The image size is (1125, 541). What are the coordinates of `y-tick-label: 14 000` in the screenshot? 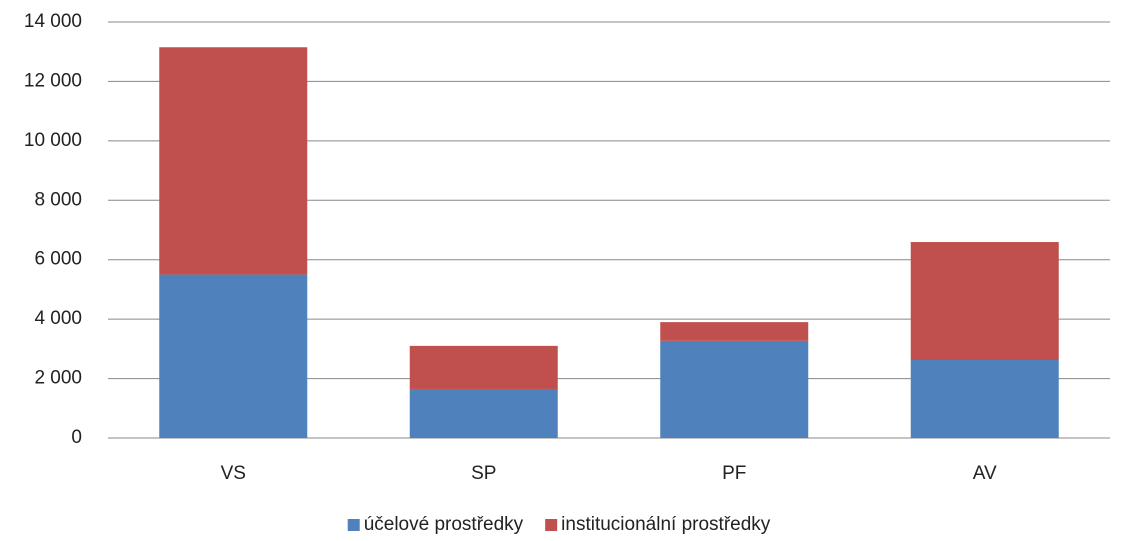 It's located at (53, 21).